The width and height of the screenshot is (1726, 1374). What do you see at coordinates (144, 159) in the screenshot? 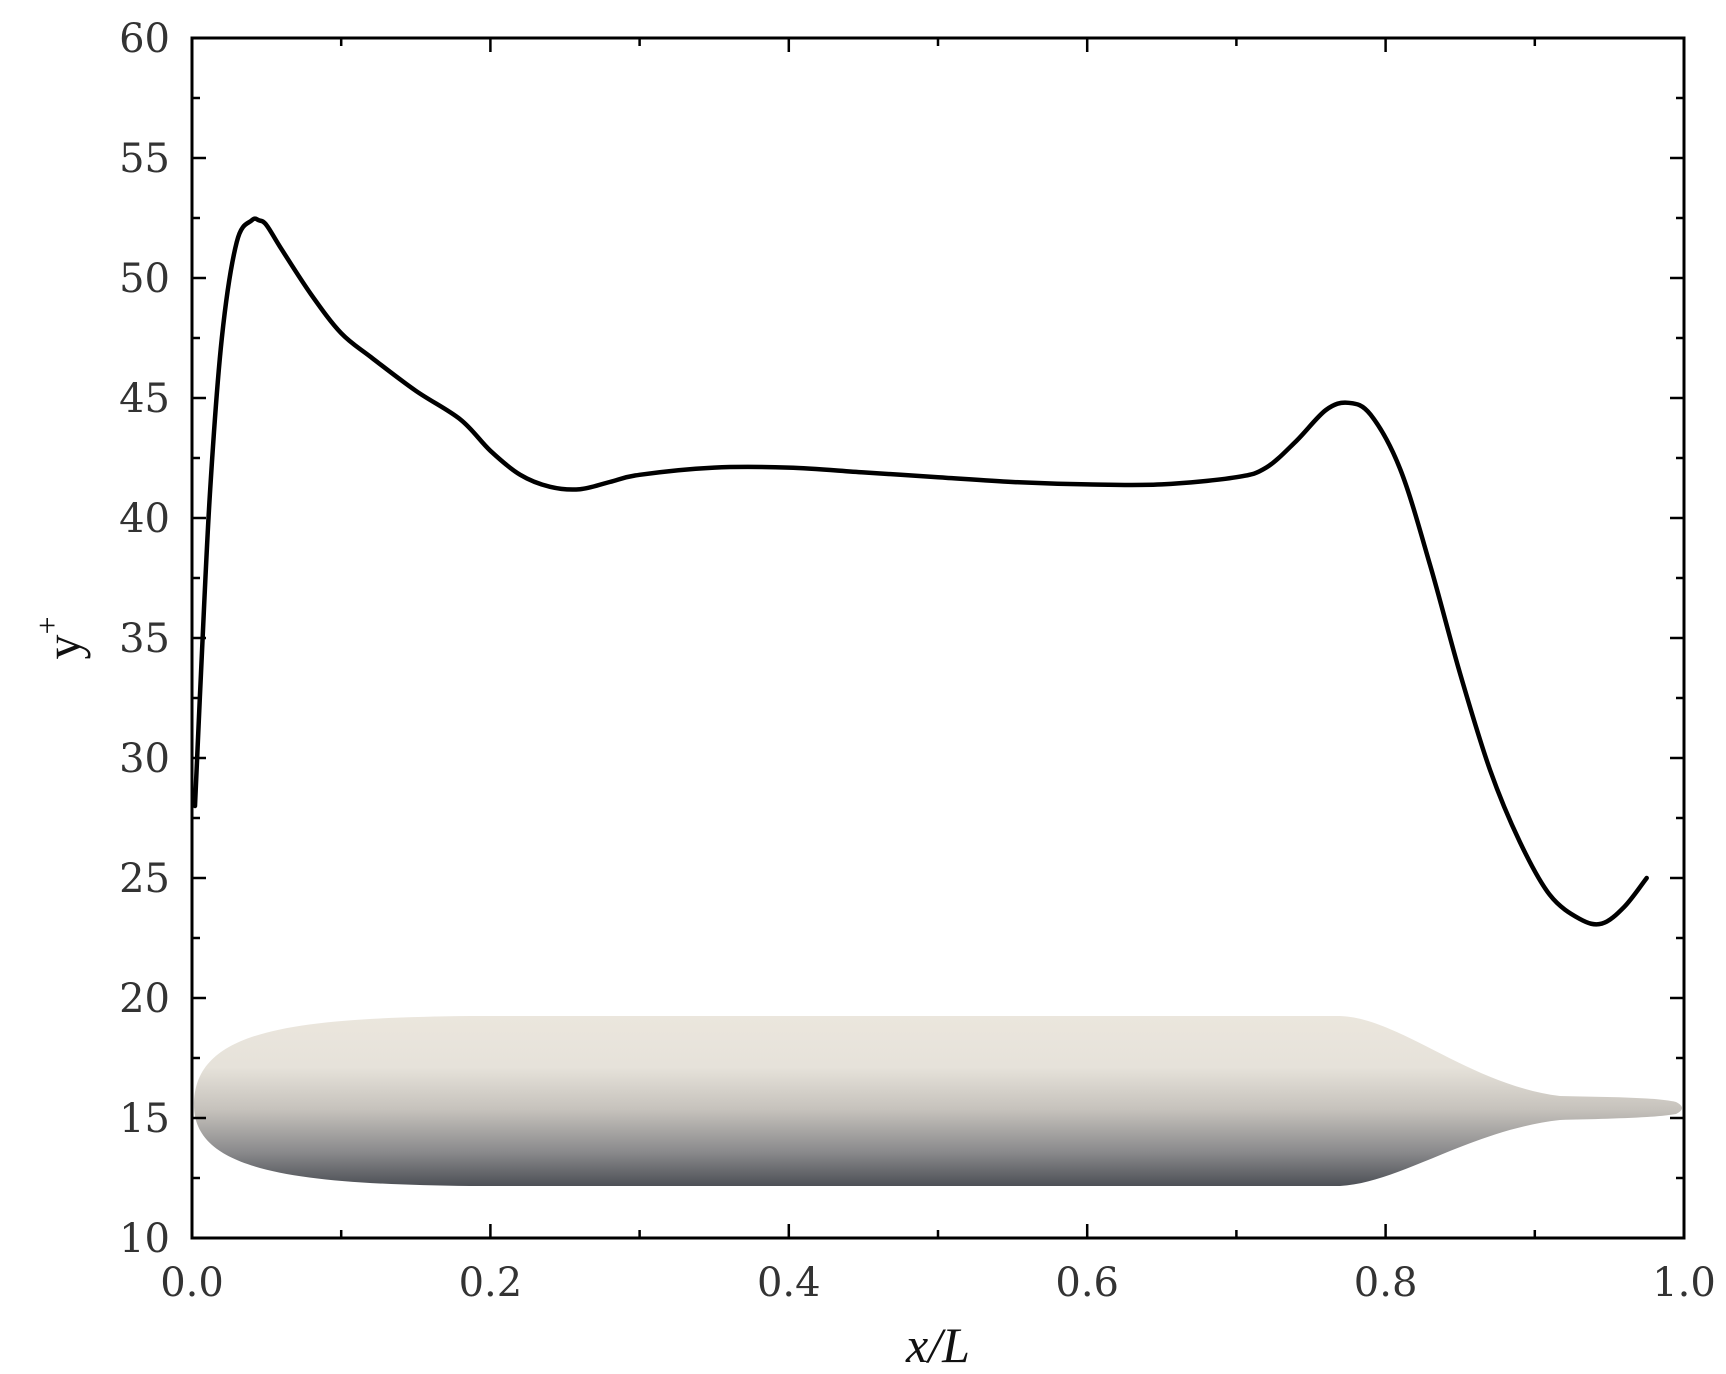
I see `y-tick-label: 55` at bounding box center [144, 159].